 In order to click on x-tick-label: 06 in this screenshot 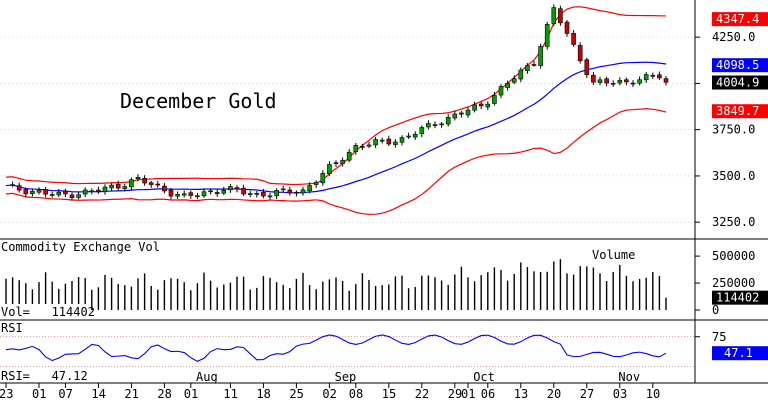, I will do `click(488, 394)`.